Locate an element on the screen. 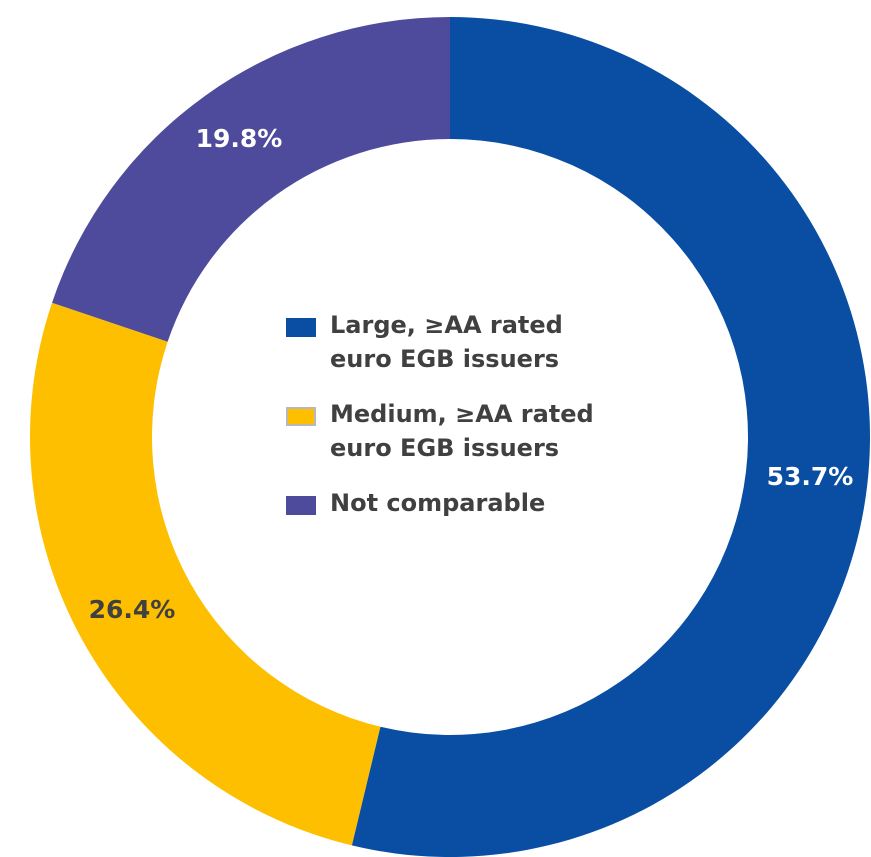  legend-label-medium-issuers: Medium, ≥AA rated euro EGB issuers is located at coordinates (462, 431).